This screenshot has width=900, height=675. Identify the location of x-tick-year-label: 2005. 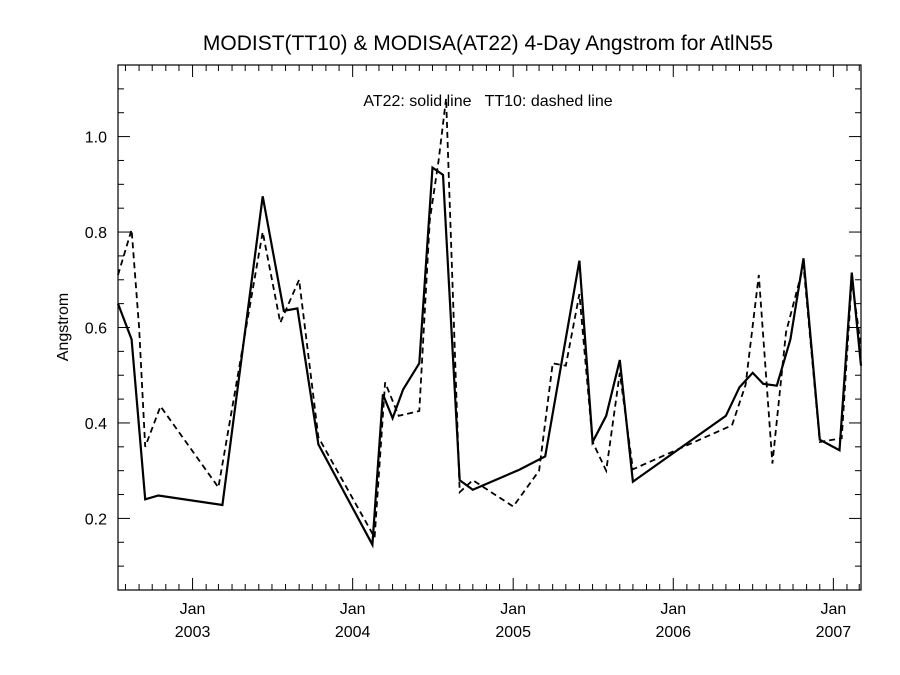
(513, 632).